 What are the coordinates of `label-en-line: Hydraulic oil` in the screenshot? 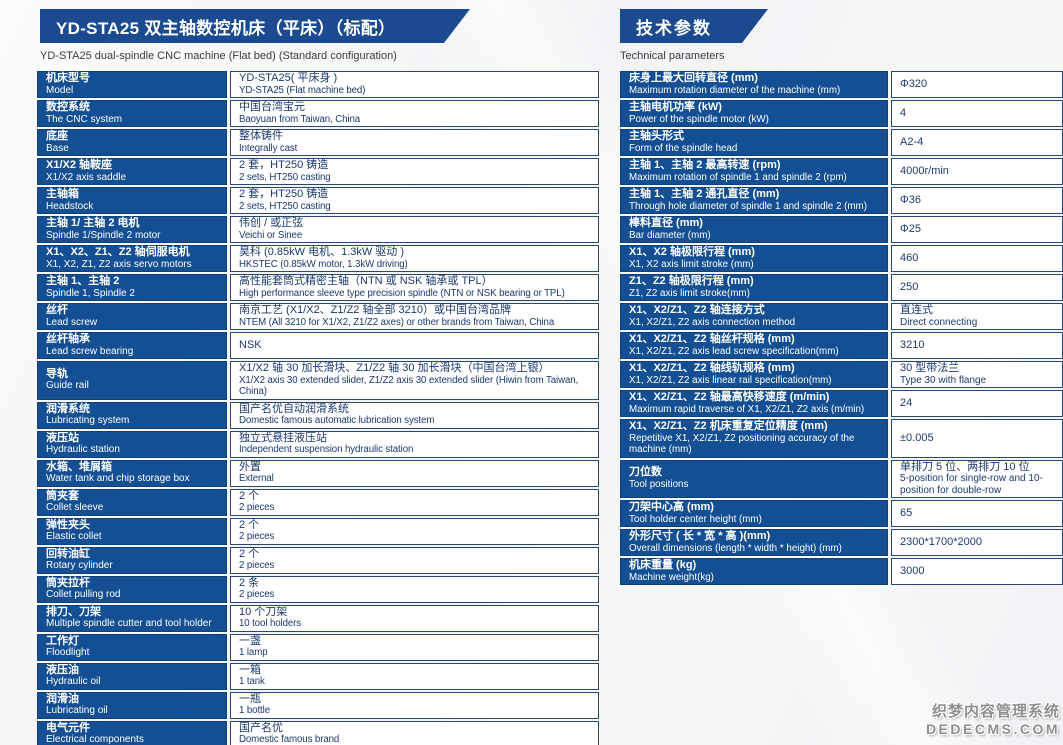 It's located at (73, 681).